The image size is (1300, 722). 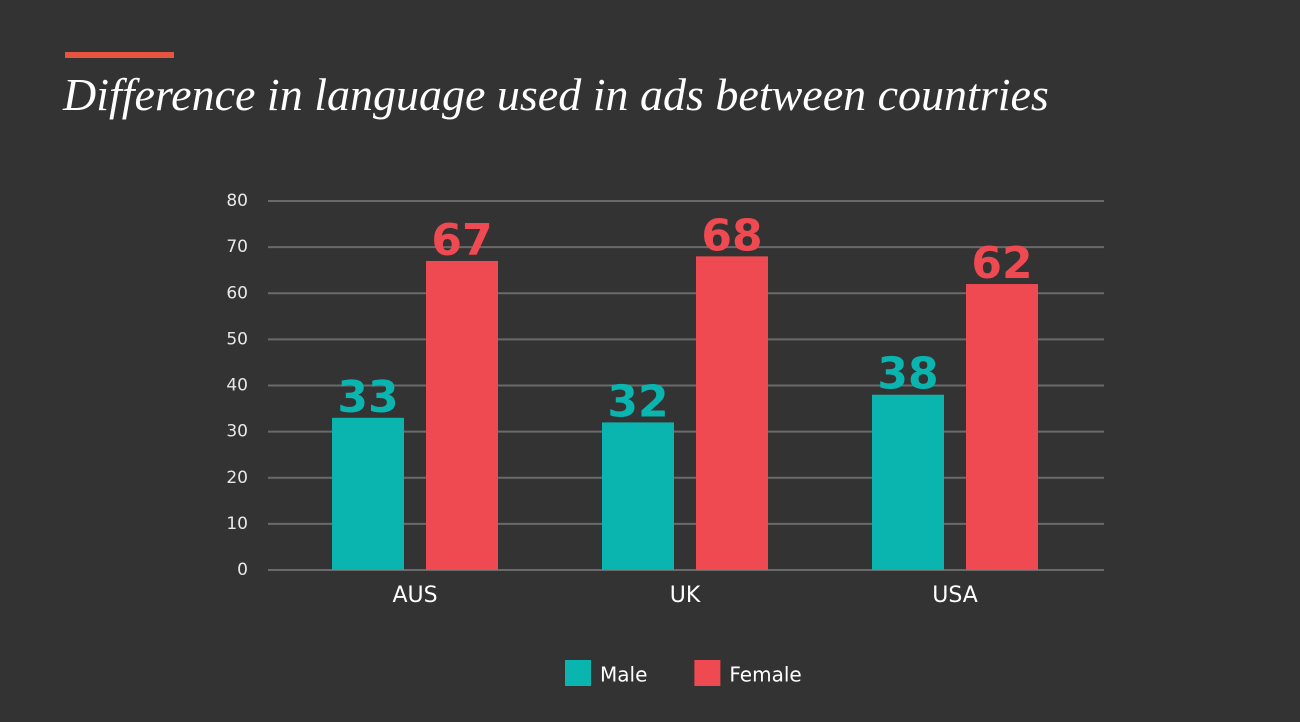 I want to click on value-label: 33, so click(x=367, y=397).